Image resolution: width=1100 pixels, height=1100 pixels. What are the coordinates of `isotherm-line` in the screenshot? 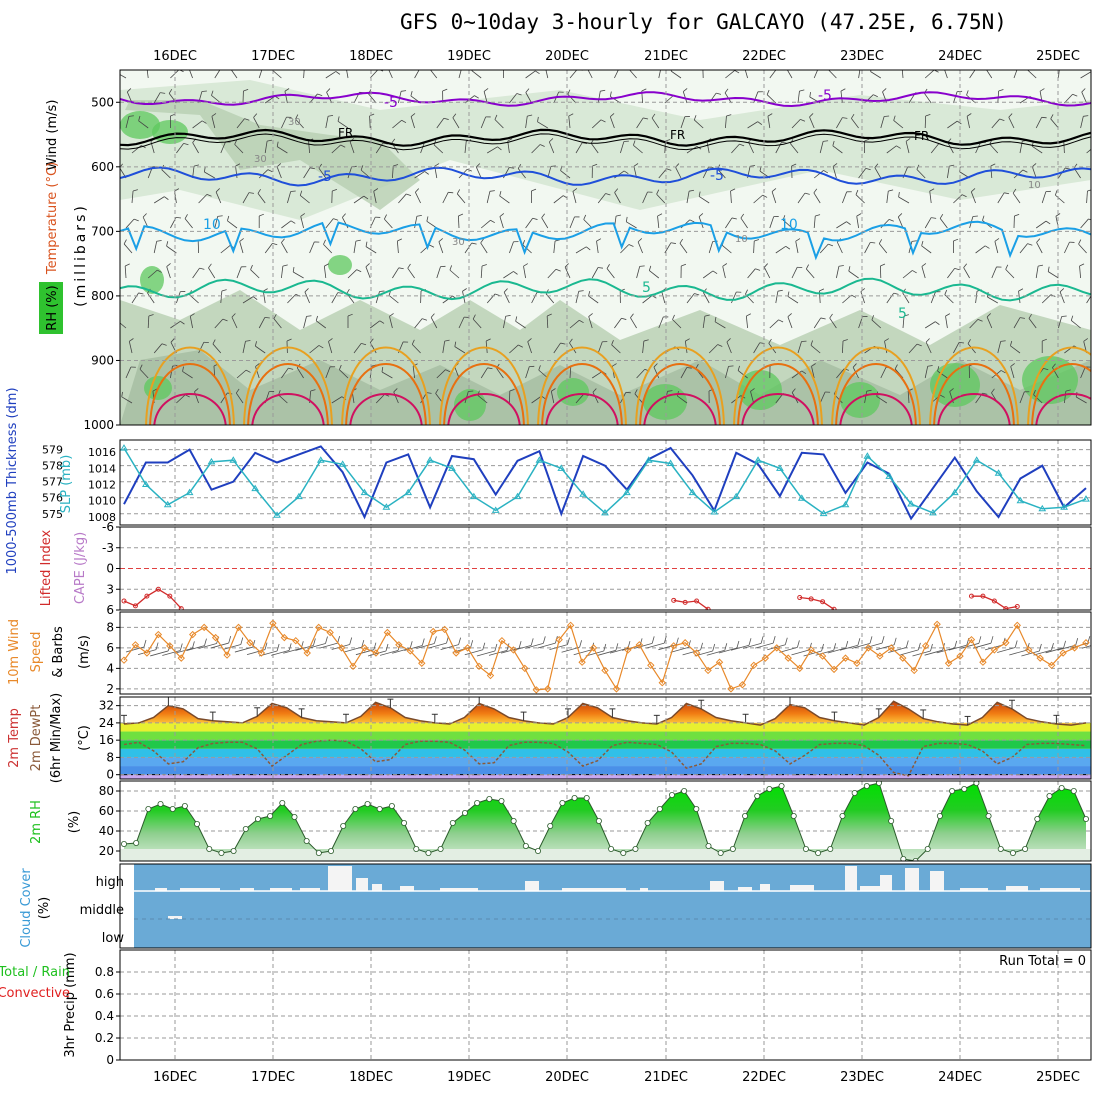 It's located at (605, 137).